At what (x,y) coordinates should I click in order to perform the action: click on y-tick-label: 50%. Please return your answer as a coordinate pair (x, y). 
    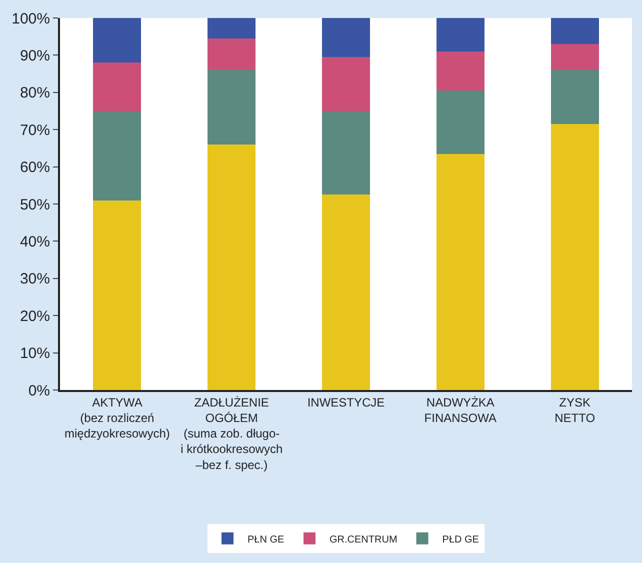
    Looking at the image, I should click on (35, 205).